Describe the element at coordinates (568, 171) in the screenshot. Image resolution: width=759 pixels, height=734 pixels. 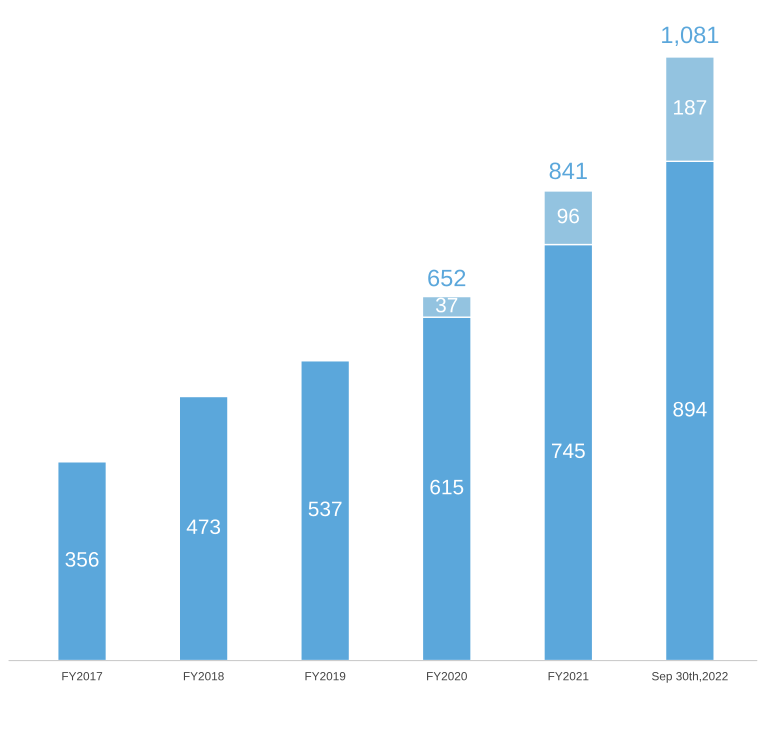
I see `total-label: 841` at that location.